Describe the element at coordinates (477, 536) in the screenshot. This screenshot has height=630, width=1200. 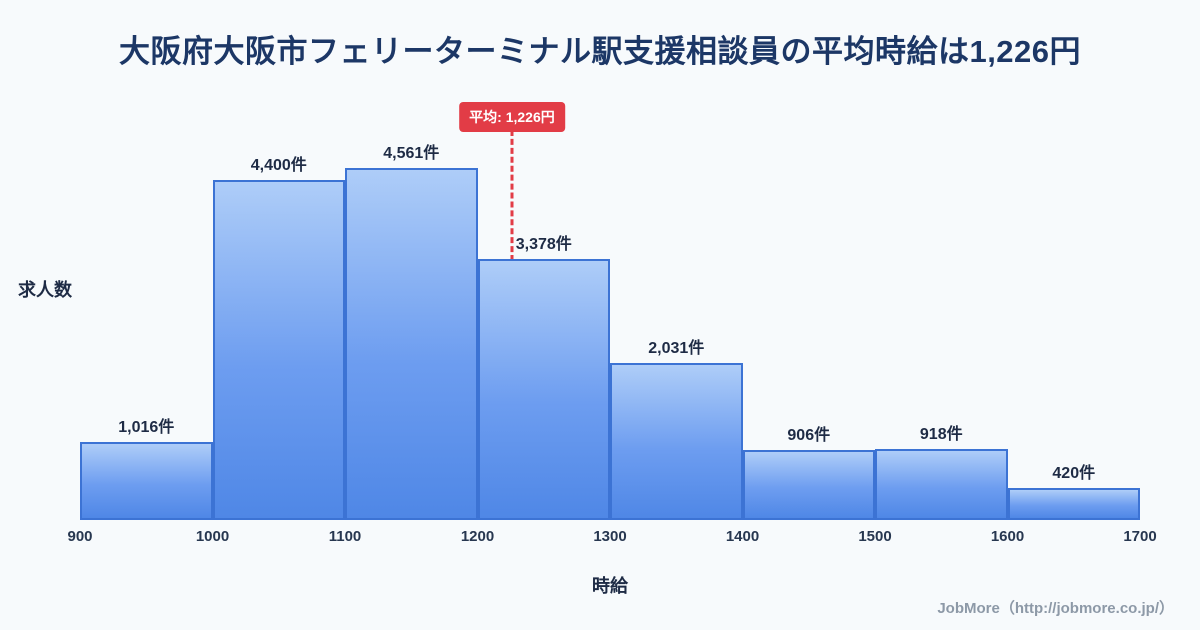
I see `x-tick-label: 1200` at that location.